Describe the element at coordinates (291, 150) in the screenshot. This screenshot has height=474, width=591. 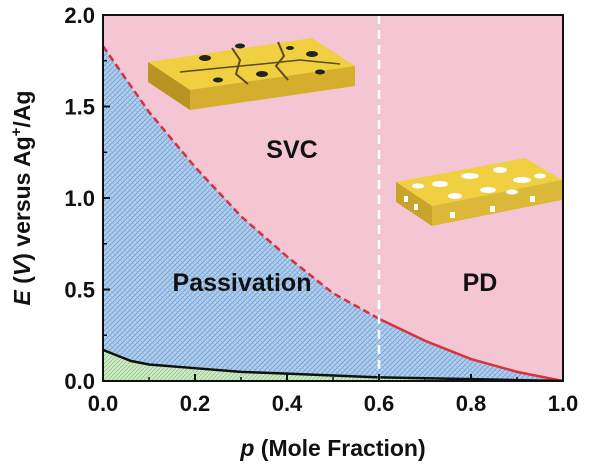
I see `region-label-svc: SVC` at that location.